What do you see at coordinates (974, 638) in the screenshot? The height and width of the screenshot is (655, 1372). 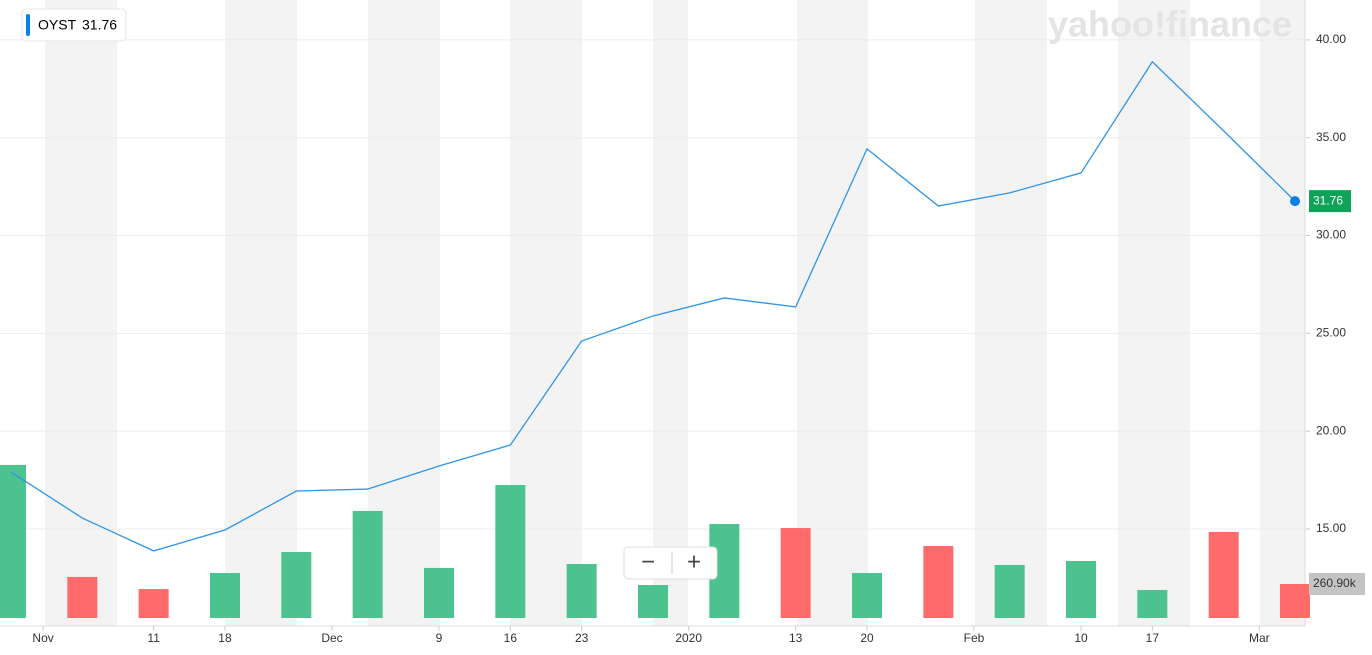 I see `x-tick-label: Feb` at bounding box center [974, 638].